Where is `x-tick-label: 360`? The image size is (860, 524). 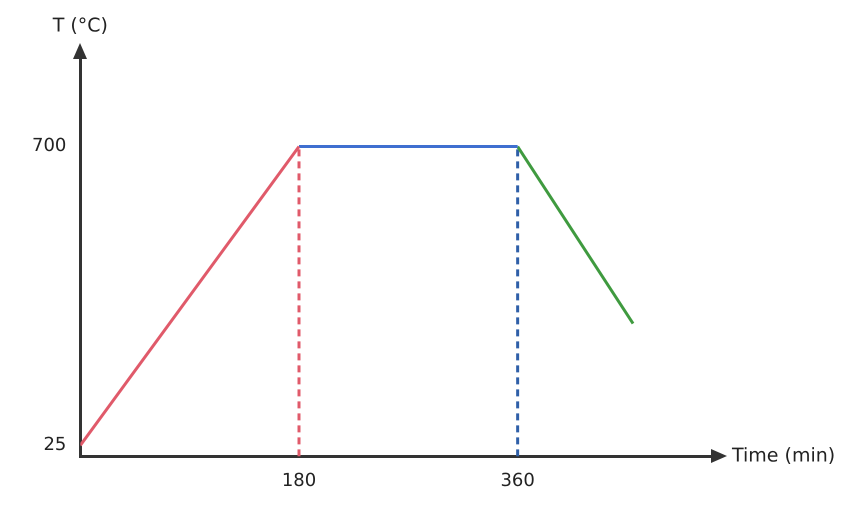
x-tick-label: 360 is located at coordinates (517, 480).